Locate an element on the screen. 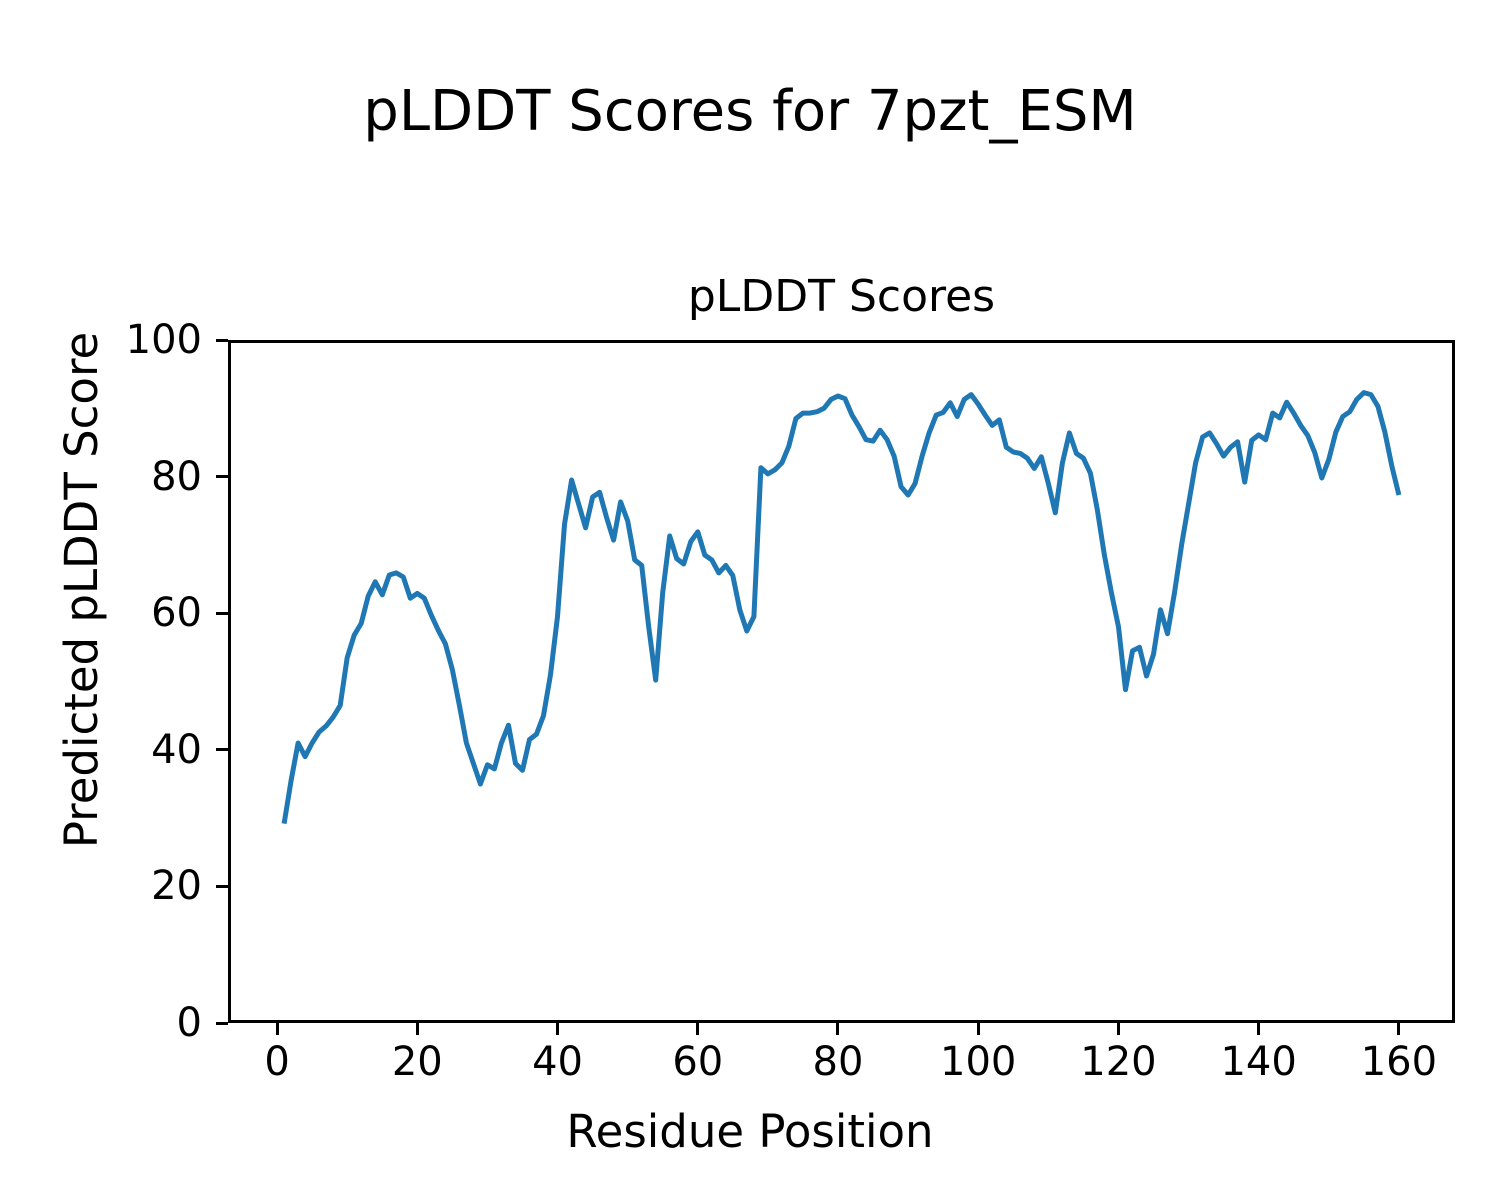 The height and width of the screenshot is (1200, 1500). y-tick-label: 0 is located at coordinates (189, 1023).